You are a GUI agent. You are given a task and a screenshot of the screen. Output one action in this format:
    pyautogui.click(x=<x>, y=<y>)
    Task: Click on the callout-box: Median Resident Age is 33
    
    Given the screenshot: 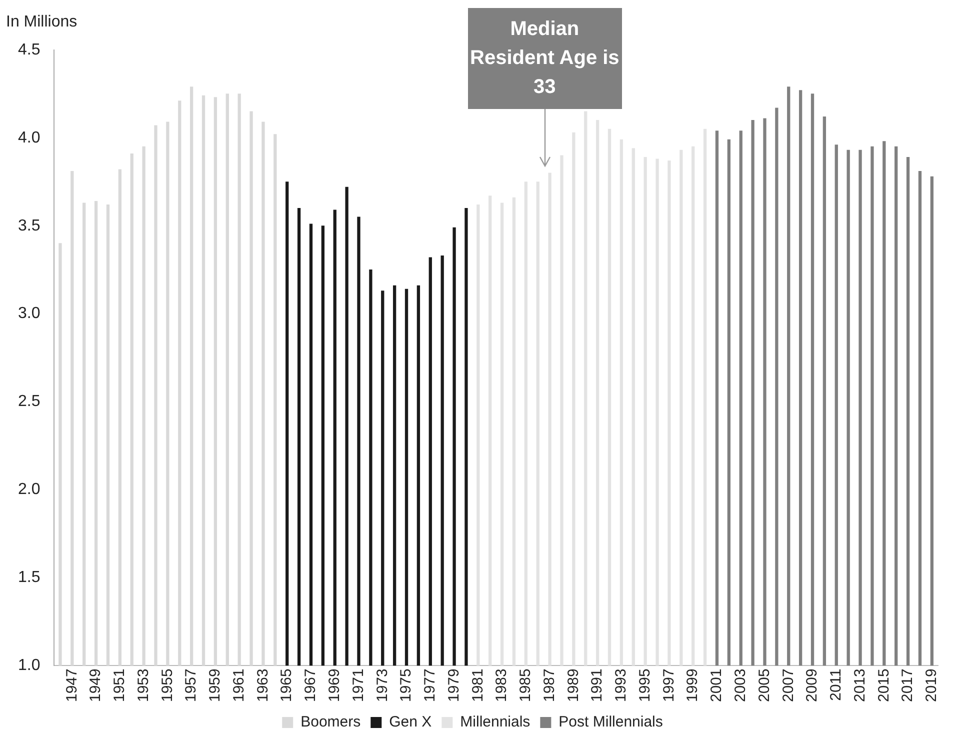 What is the action you would take?
    pyautogui.click(x=545, y=58)
    